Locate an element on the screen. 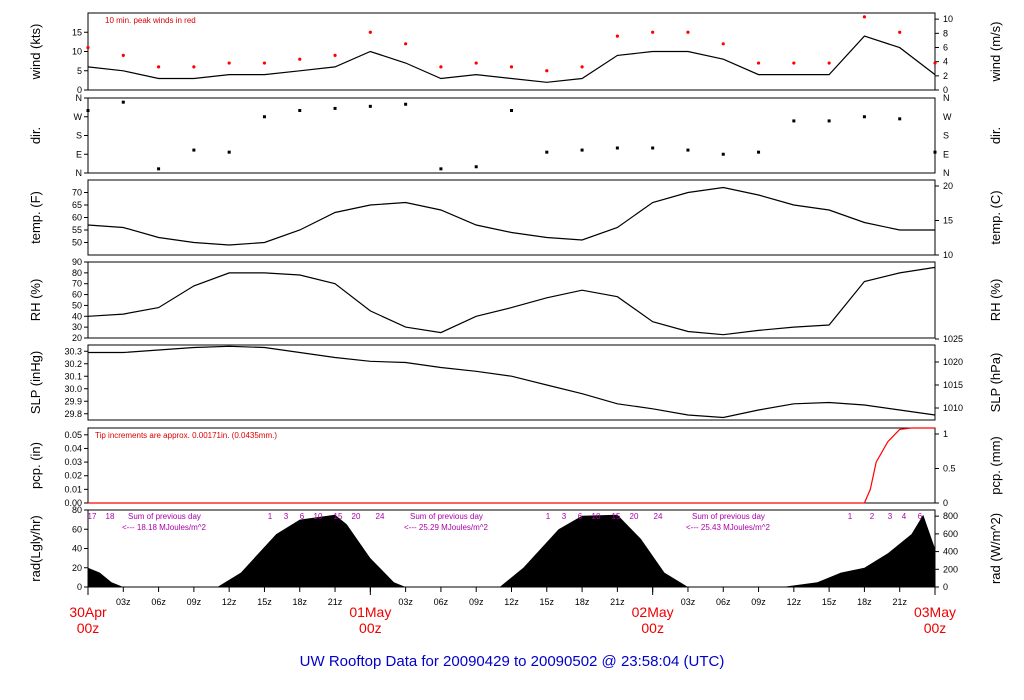  slp-ytick-label: 30.2 is located at coordinates (73, 364).